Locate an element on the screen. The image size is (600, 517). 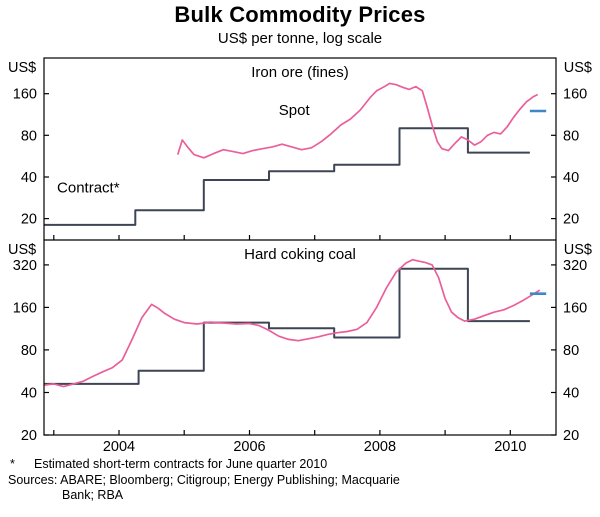
y-tick-label-left: 320 is located at coordinates (25, 266).